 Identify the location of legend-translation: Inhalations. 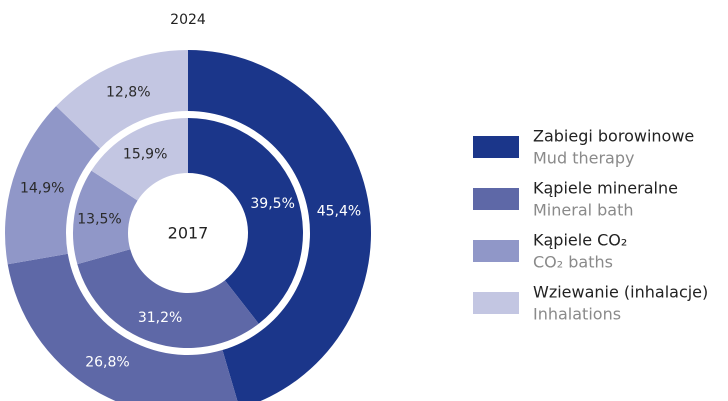
(577, 314).